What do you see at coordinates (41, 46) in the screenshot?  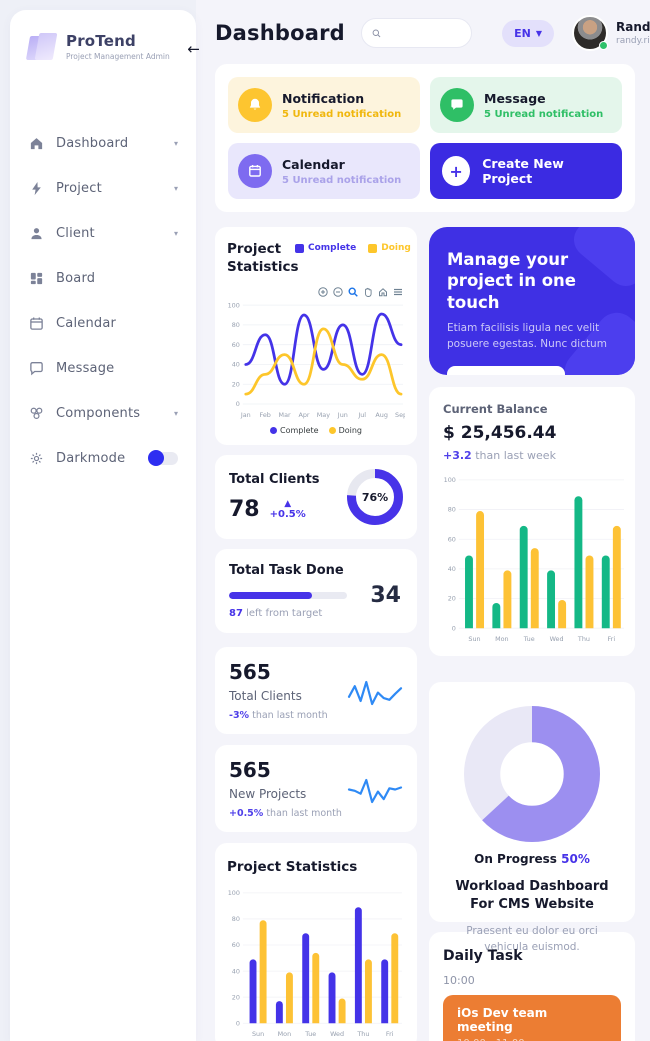 I see `brand-logo-icon` at bounding box center [41, 46].